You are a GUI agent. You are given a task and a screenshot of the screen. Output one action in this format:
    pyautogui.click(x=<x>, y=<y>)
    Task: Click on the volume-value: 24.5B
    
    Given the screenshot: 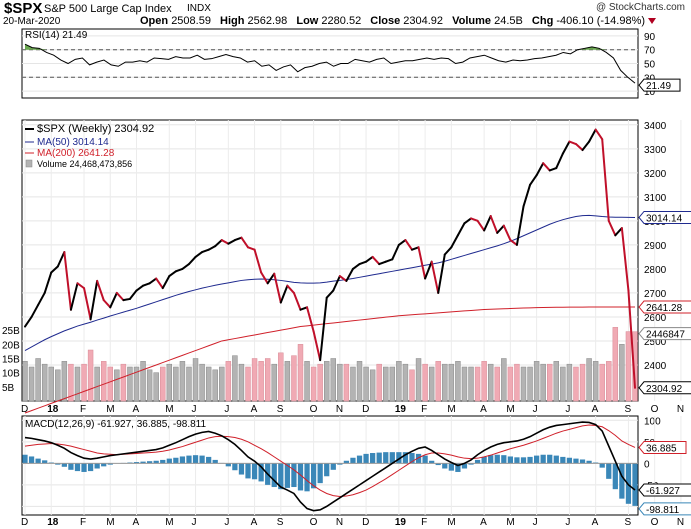 What is the action you would take?
    pyautogui.click(x=508, y=21)
    